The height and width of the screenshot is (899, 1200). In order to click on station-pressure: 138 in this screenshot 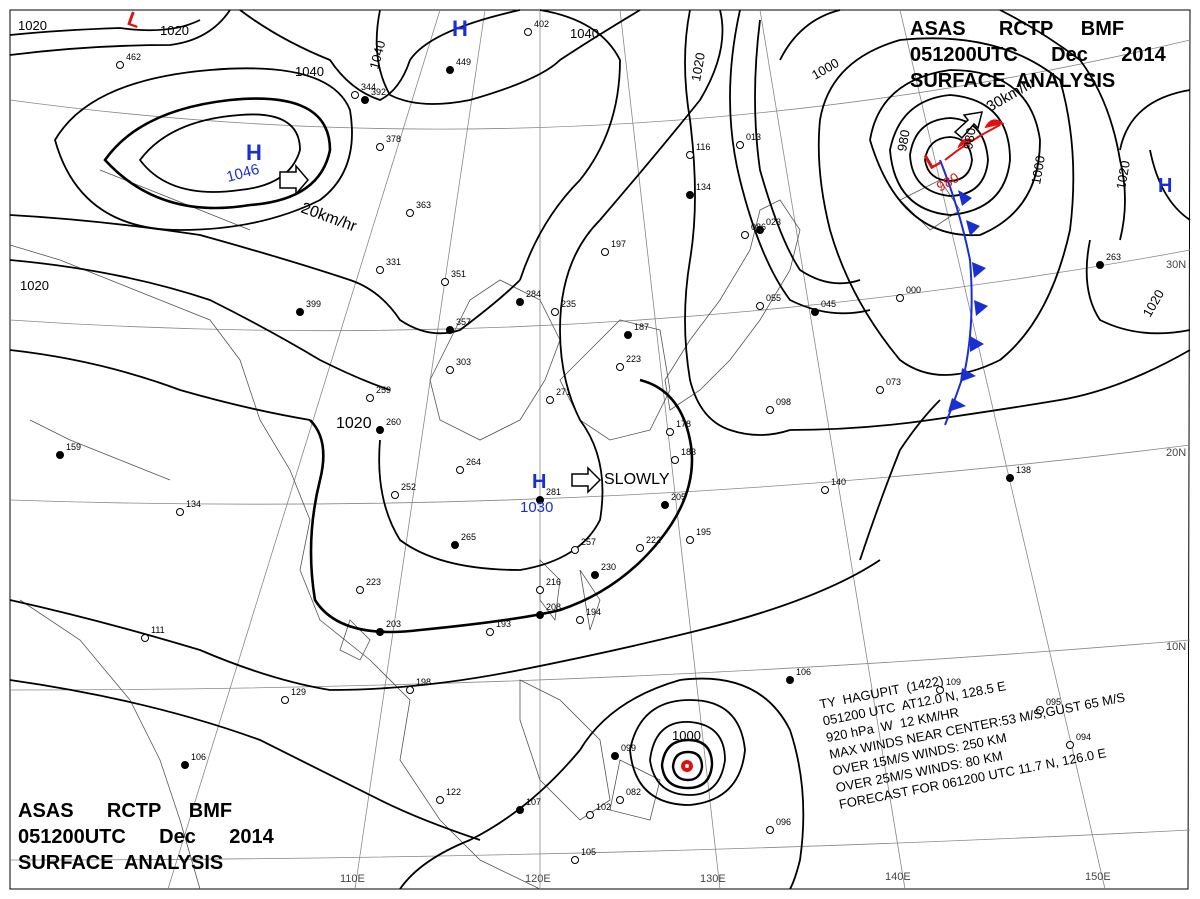, I will do `click(1023, 470)`.